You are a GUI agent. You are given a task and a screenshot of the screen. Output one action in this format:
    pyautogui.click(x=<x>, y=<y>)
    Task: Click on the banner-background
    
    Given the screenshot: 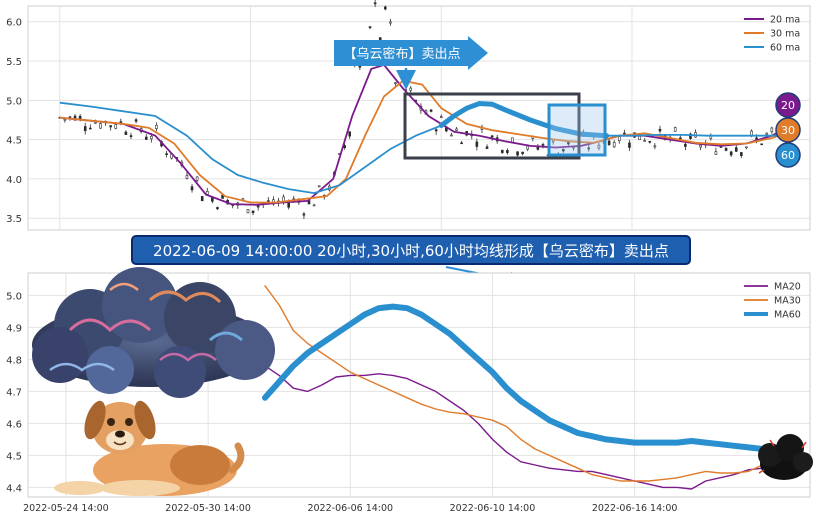 What is the action you would take?
    pyautogui.click(x=411, y=250)
    